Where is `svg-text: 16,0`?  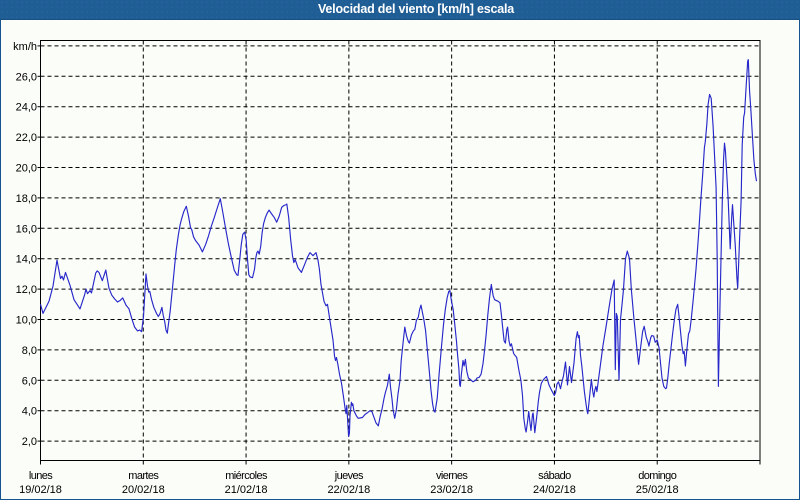
svg-text: 16,0 is located at coordinates (26, 229).